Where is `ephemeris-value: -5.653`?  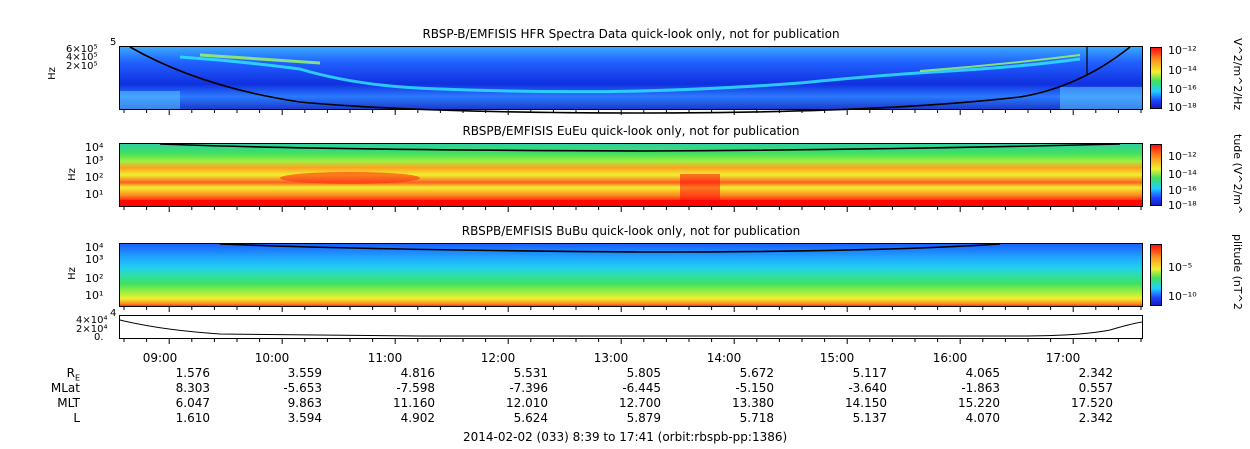
ephemeris-value: -5.653 is located at coordinates (302, 388).